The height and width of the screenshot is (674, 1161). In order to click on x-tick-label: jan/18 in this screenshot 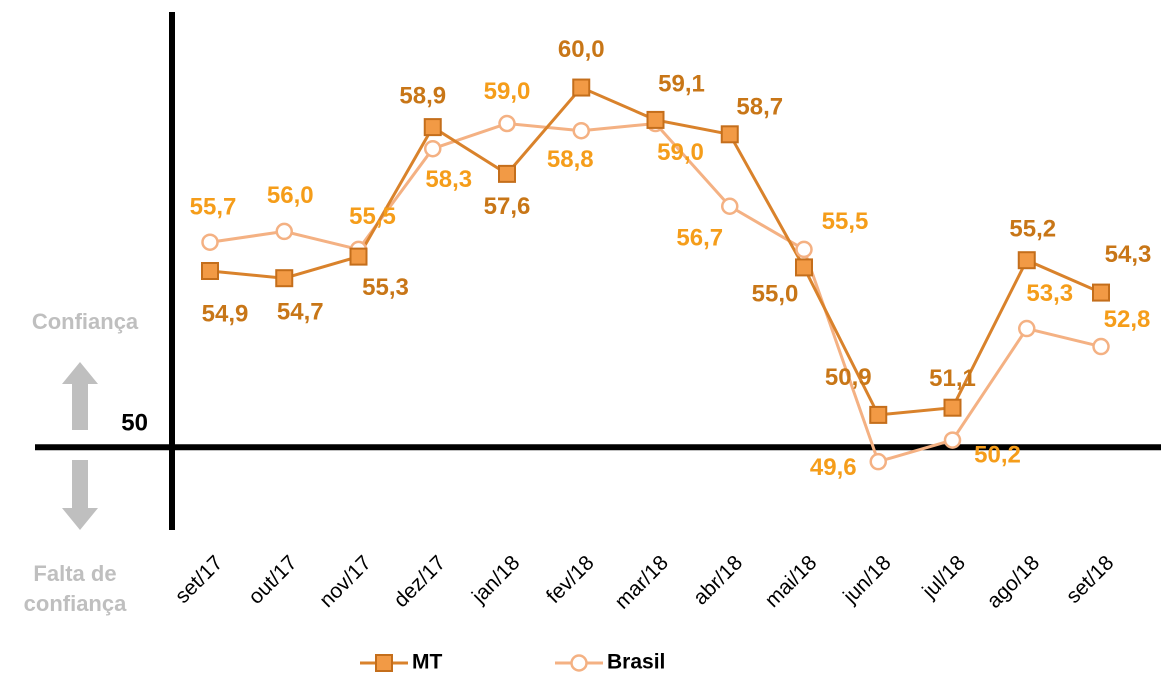, I will do `click(495, 579)`.